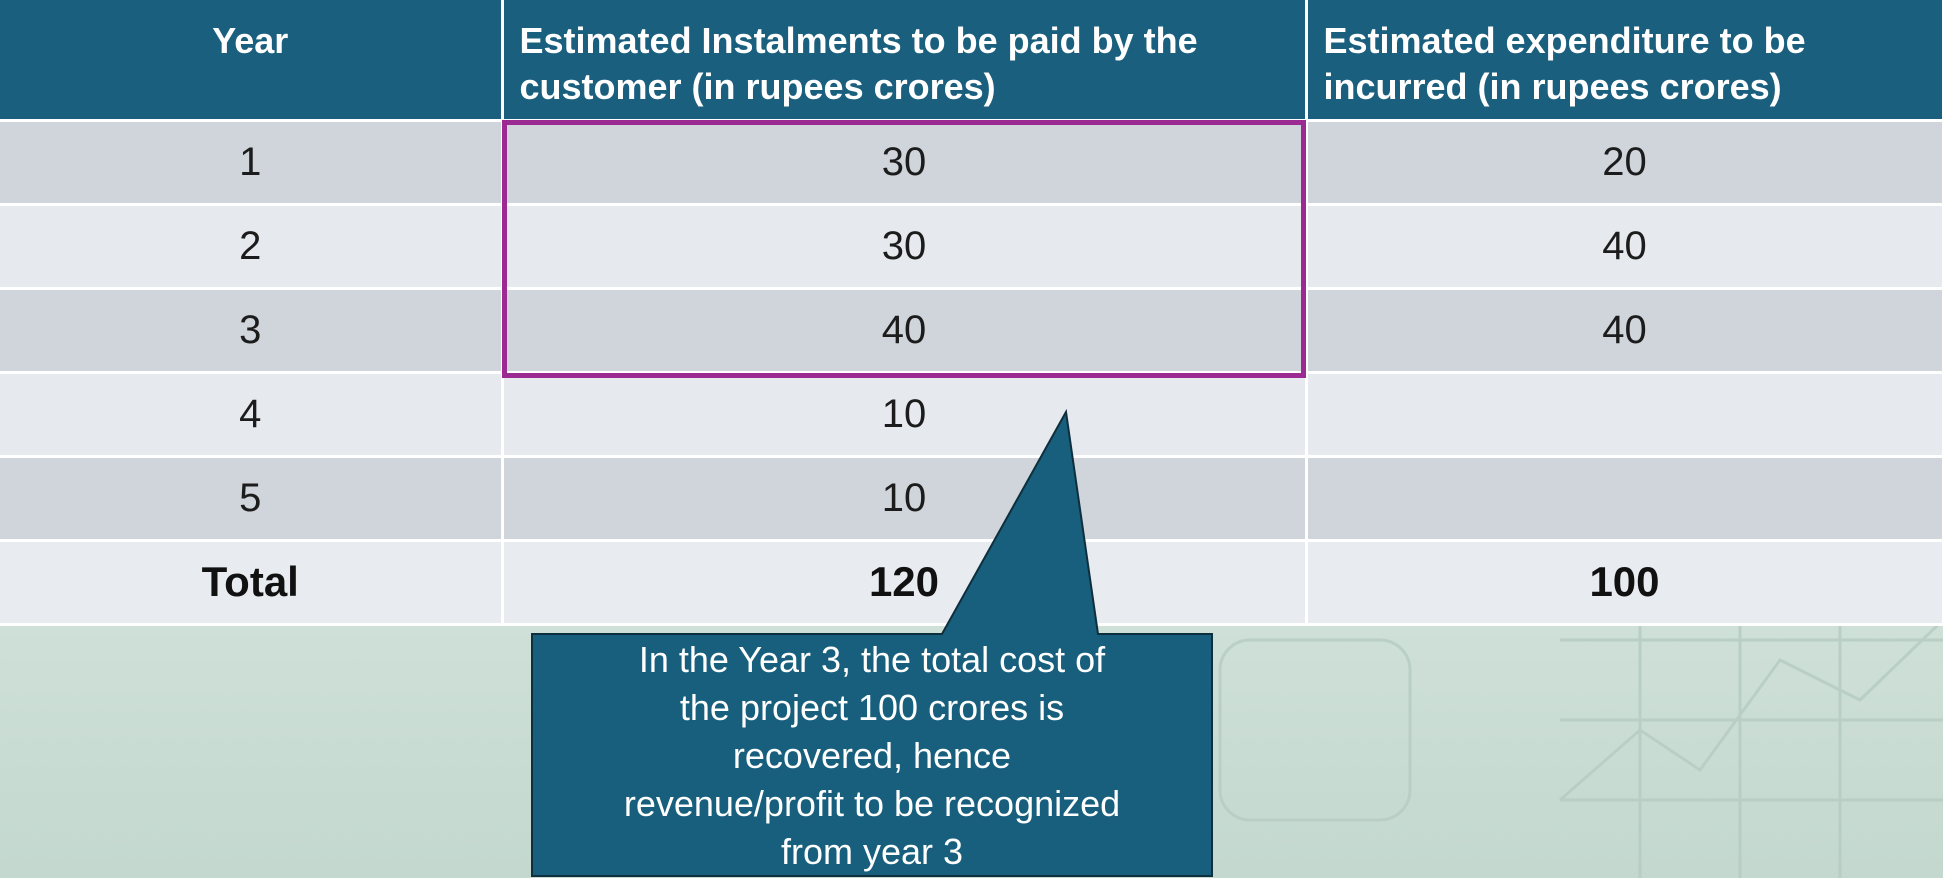 The height and width of the screenshot is (878, 1943). I want to click on table-row: 2 30 40, so click(971, 247).